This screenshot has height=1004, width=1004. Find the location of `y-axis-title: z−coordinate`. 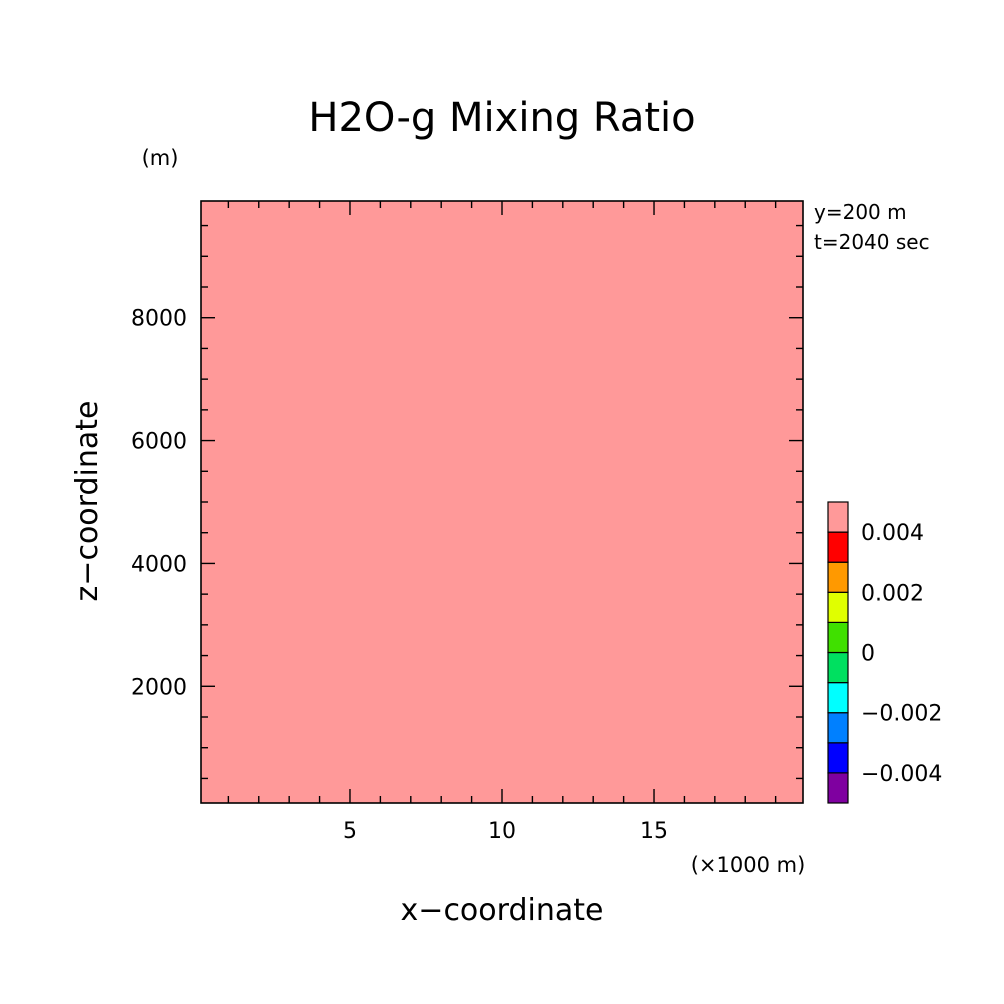

y-axis-title: z−coordinate is located at coordinates (87, 501).